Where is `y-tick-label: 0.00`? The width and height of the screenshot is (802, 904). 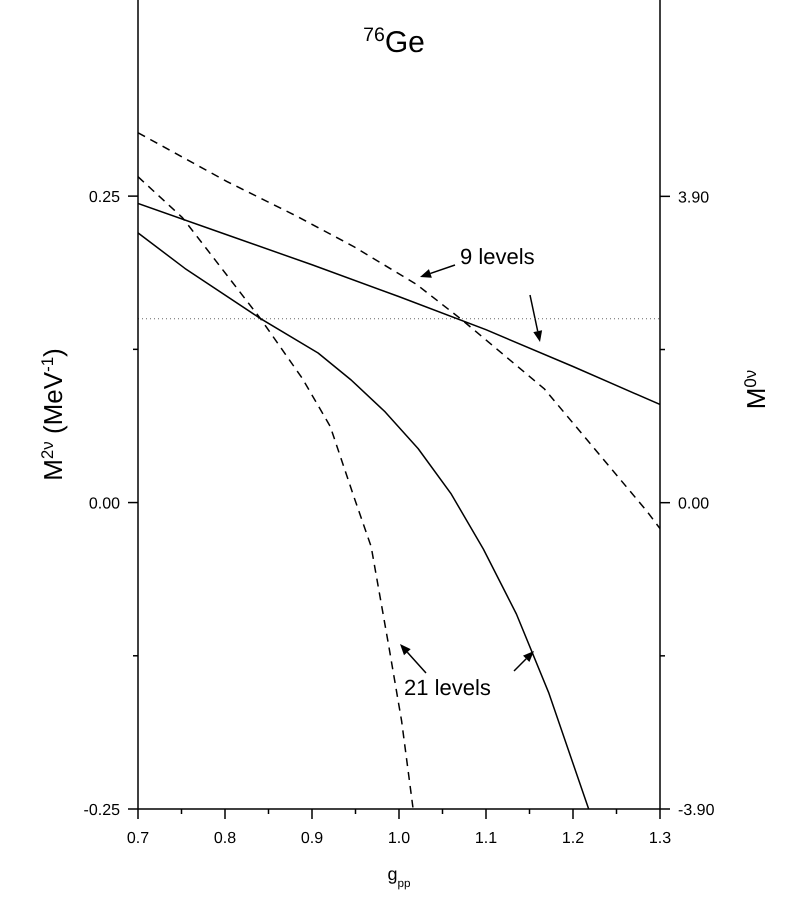
y-tick-label: 0.00 is located at coordinates (104, 504).